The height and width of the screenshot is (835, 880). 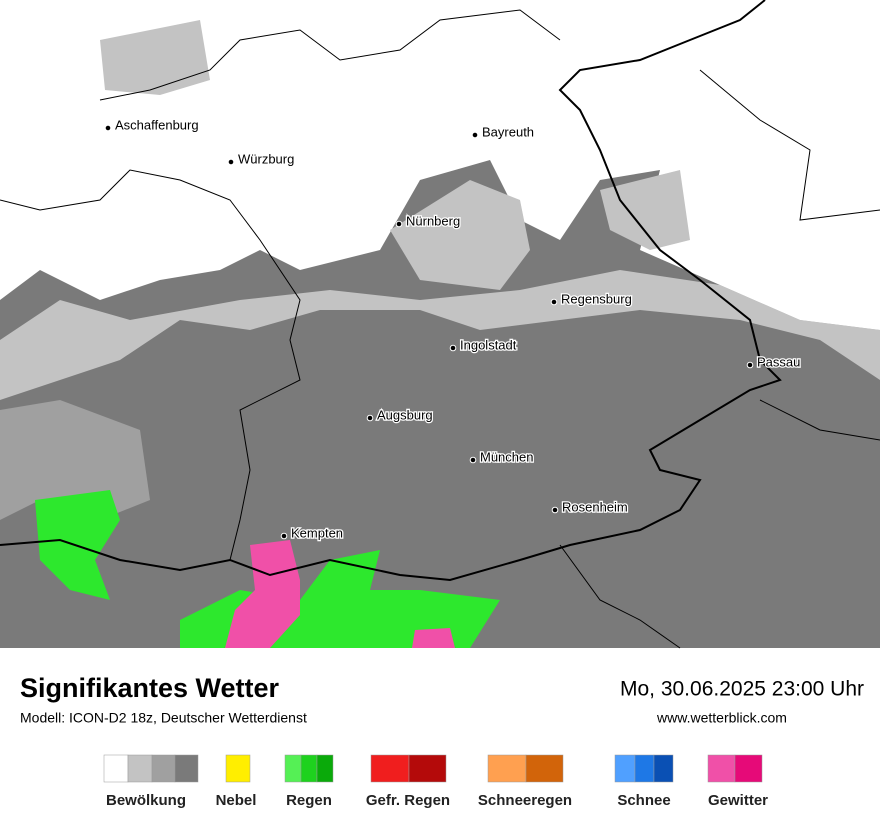 What do you see at coordinates (488, 344) in the screenshot?
I see `city-label: Ingolstadt` at bounding box center [488, 344].